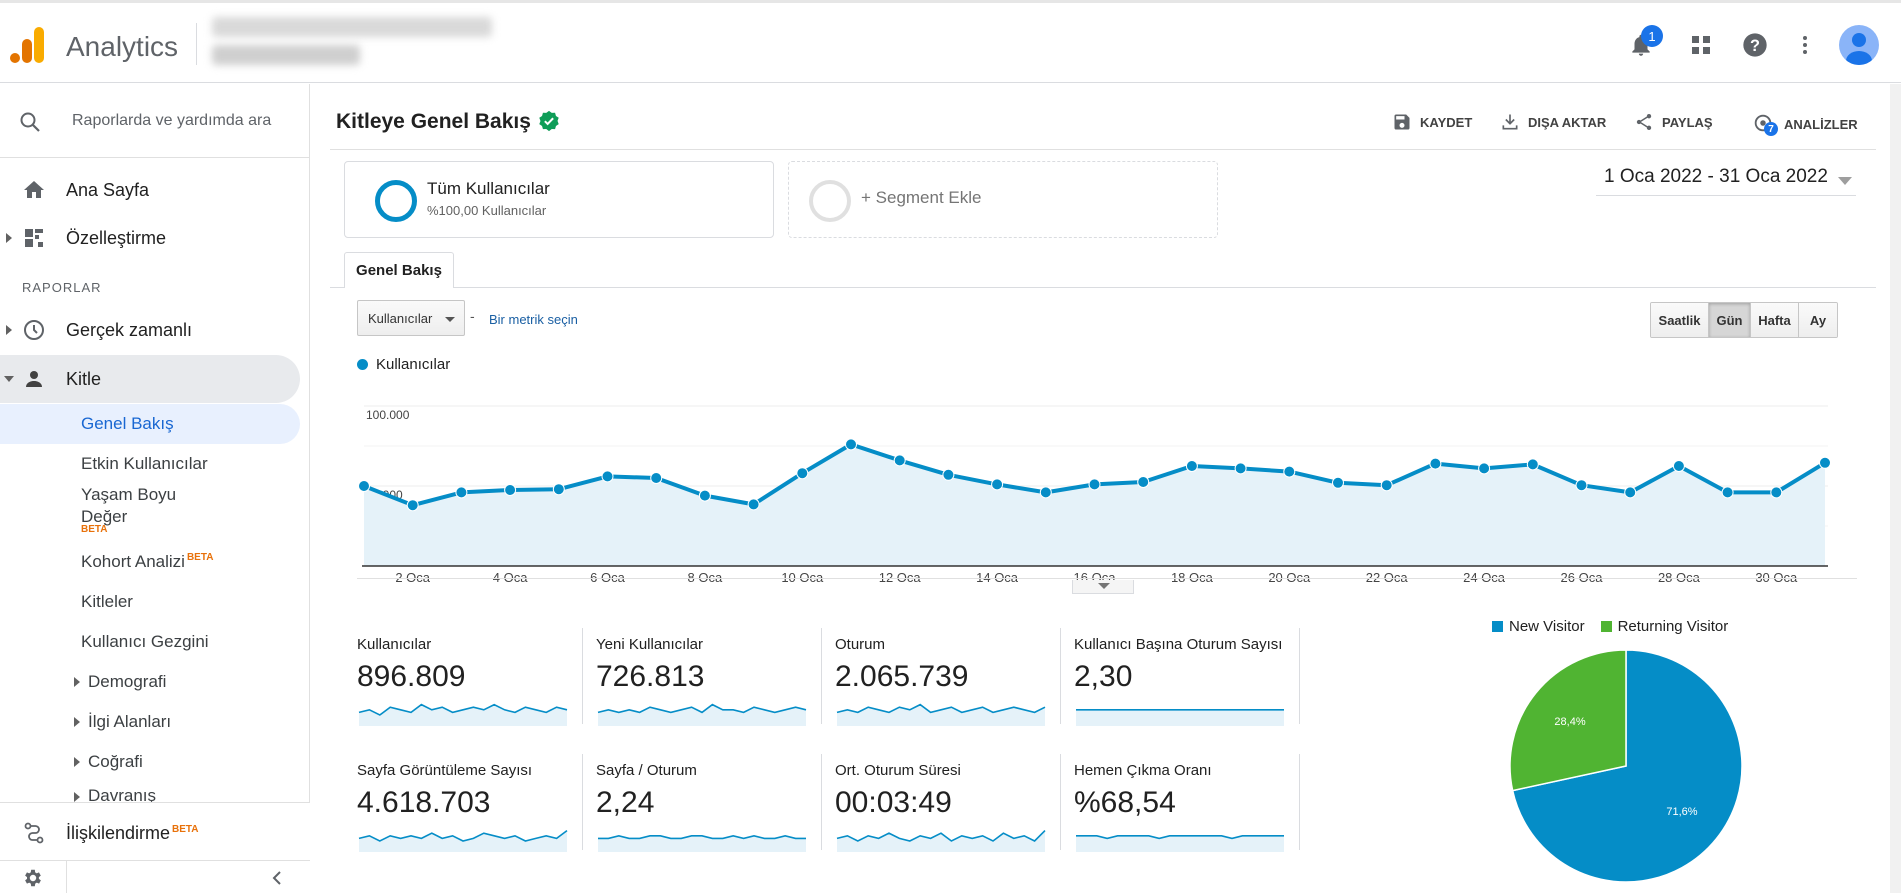 This screenshot has height=893, width=1901. What do you see at coordinates (449, 690) in the screenshot?
I see `metric-card: Kullanıcılar 896.809` at bounding box center [449, 690].